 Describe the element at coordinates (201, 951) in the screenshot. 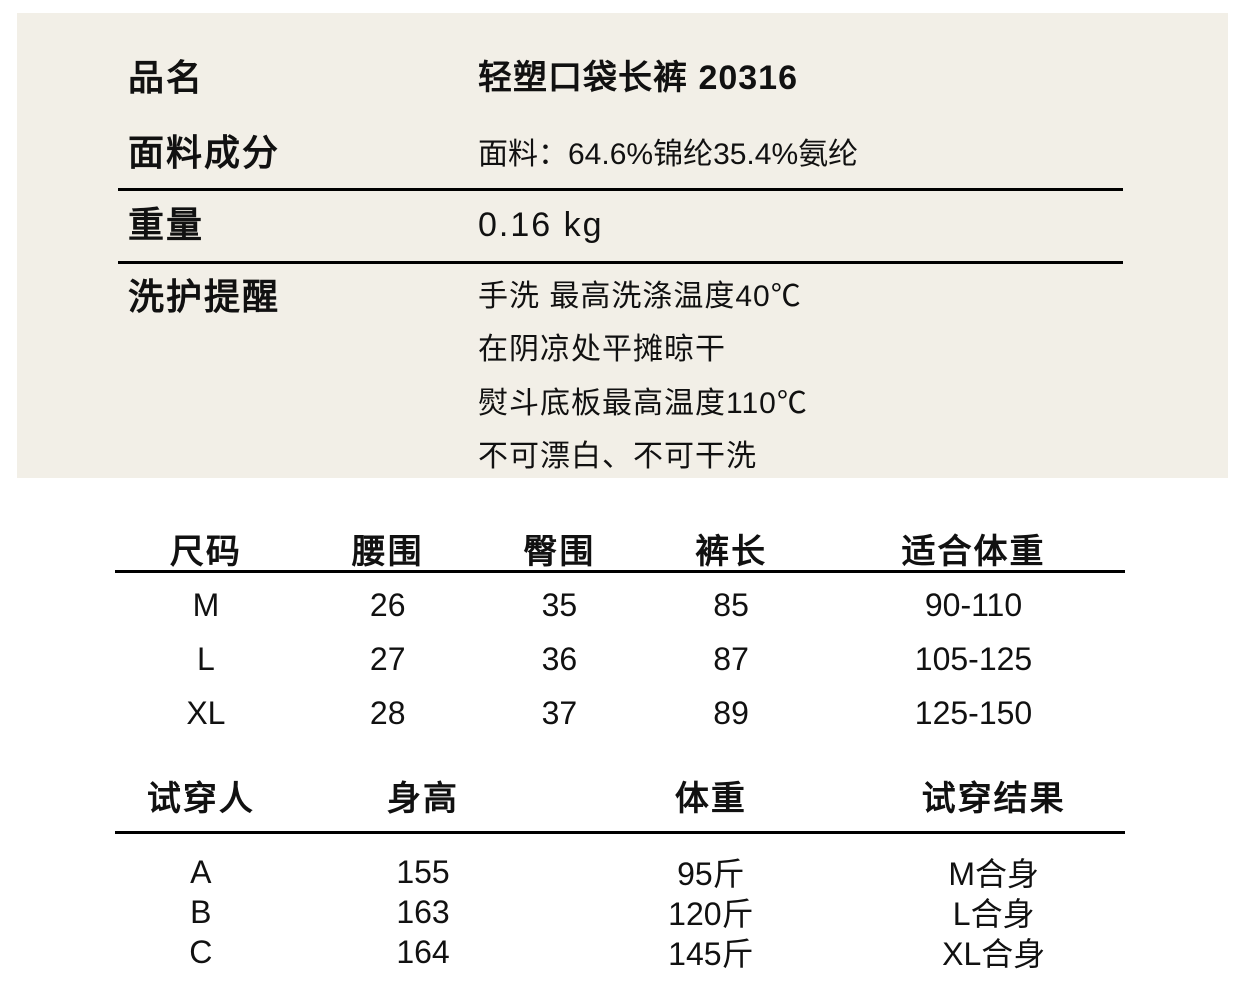

I see `tester-cell: C` at that location.